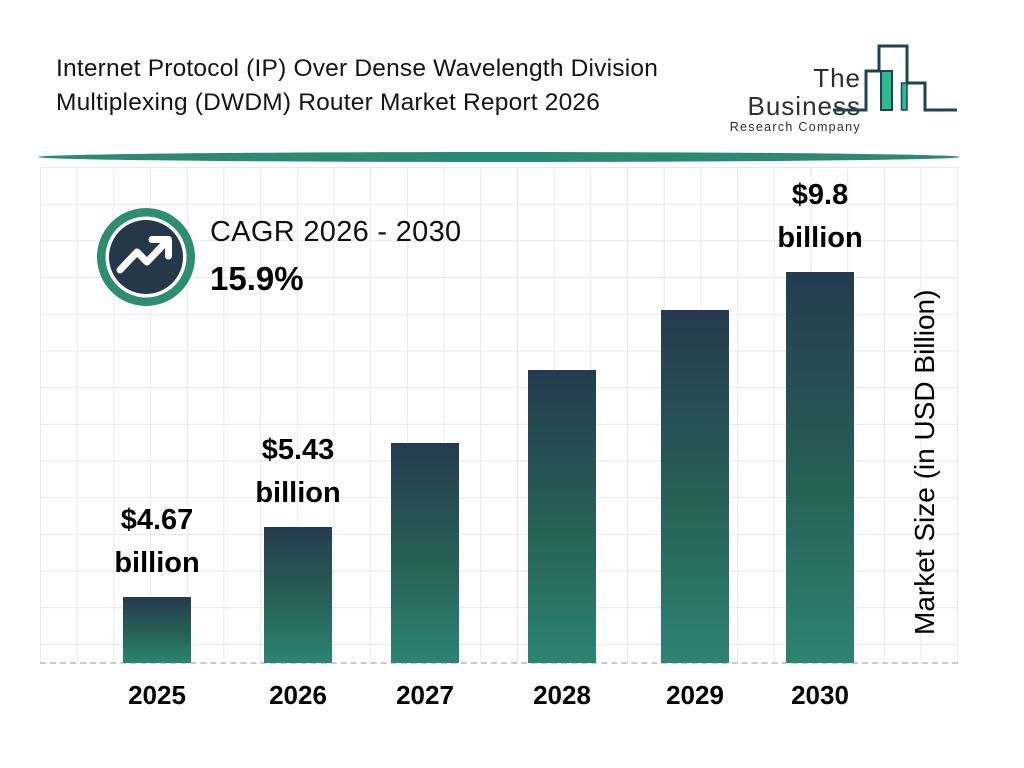 Image resolution: width=1024 pixels, height=768 pixels. I want to click on logo-company-name: The Business, so click(804, 92).